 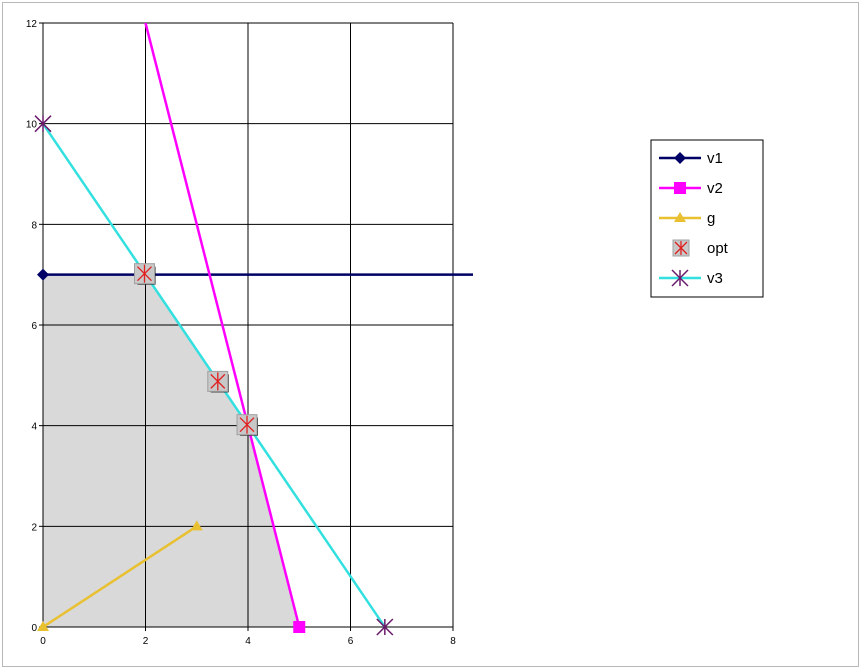 I want to click on y-tick-label: 2, so click(x=34, y=527).